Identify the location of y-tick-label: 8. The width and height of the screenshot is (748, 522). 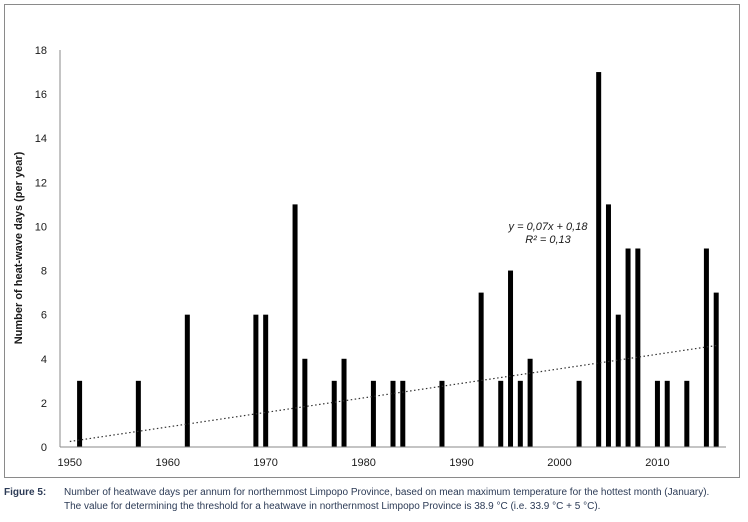
(44, 272).